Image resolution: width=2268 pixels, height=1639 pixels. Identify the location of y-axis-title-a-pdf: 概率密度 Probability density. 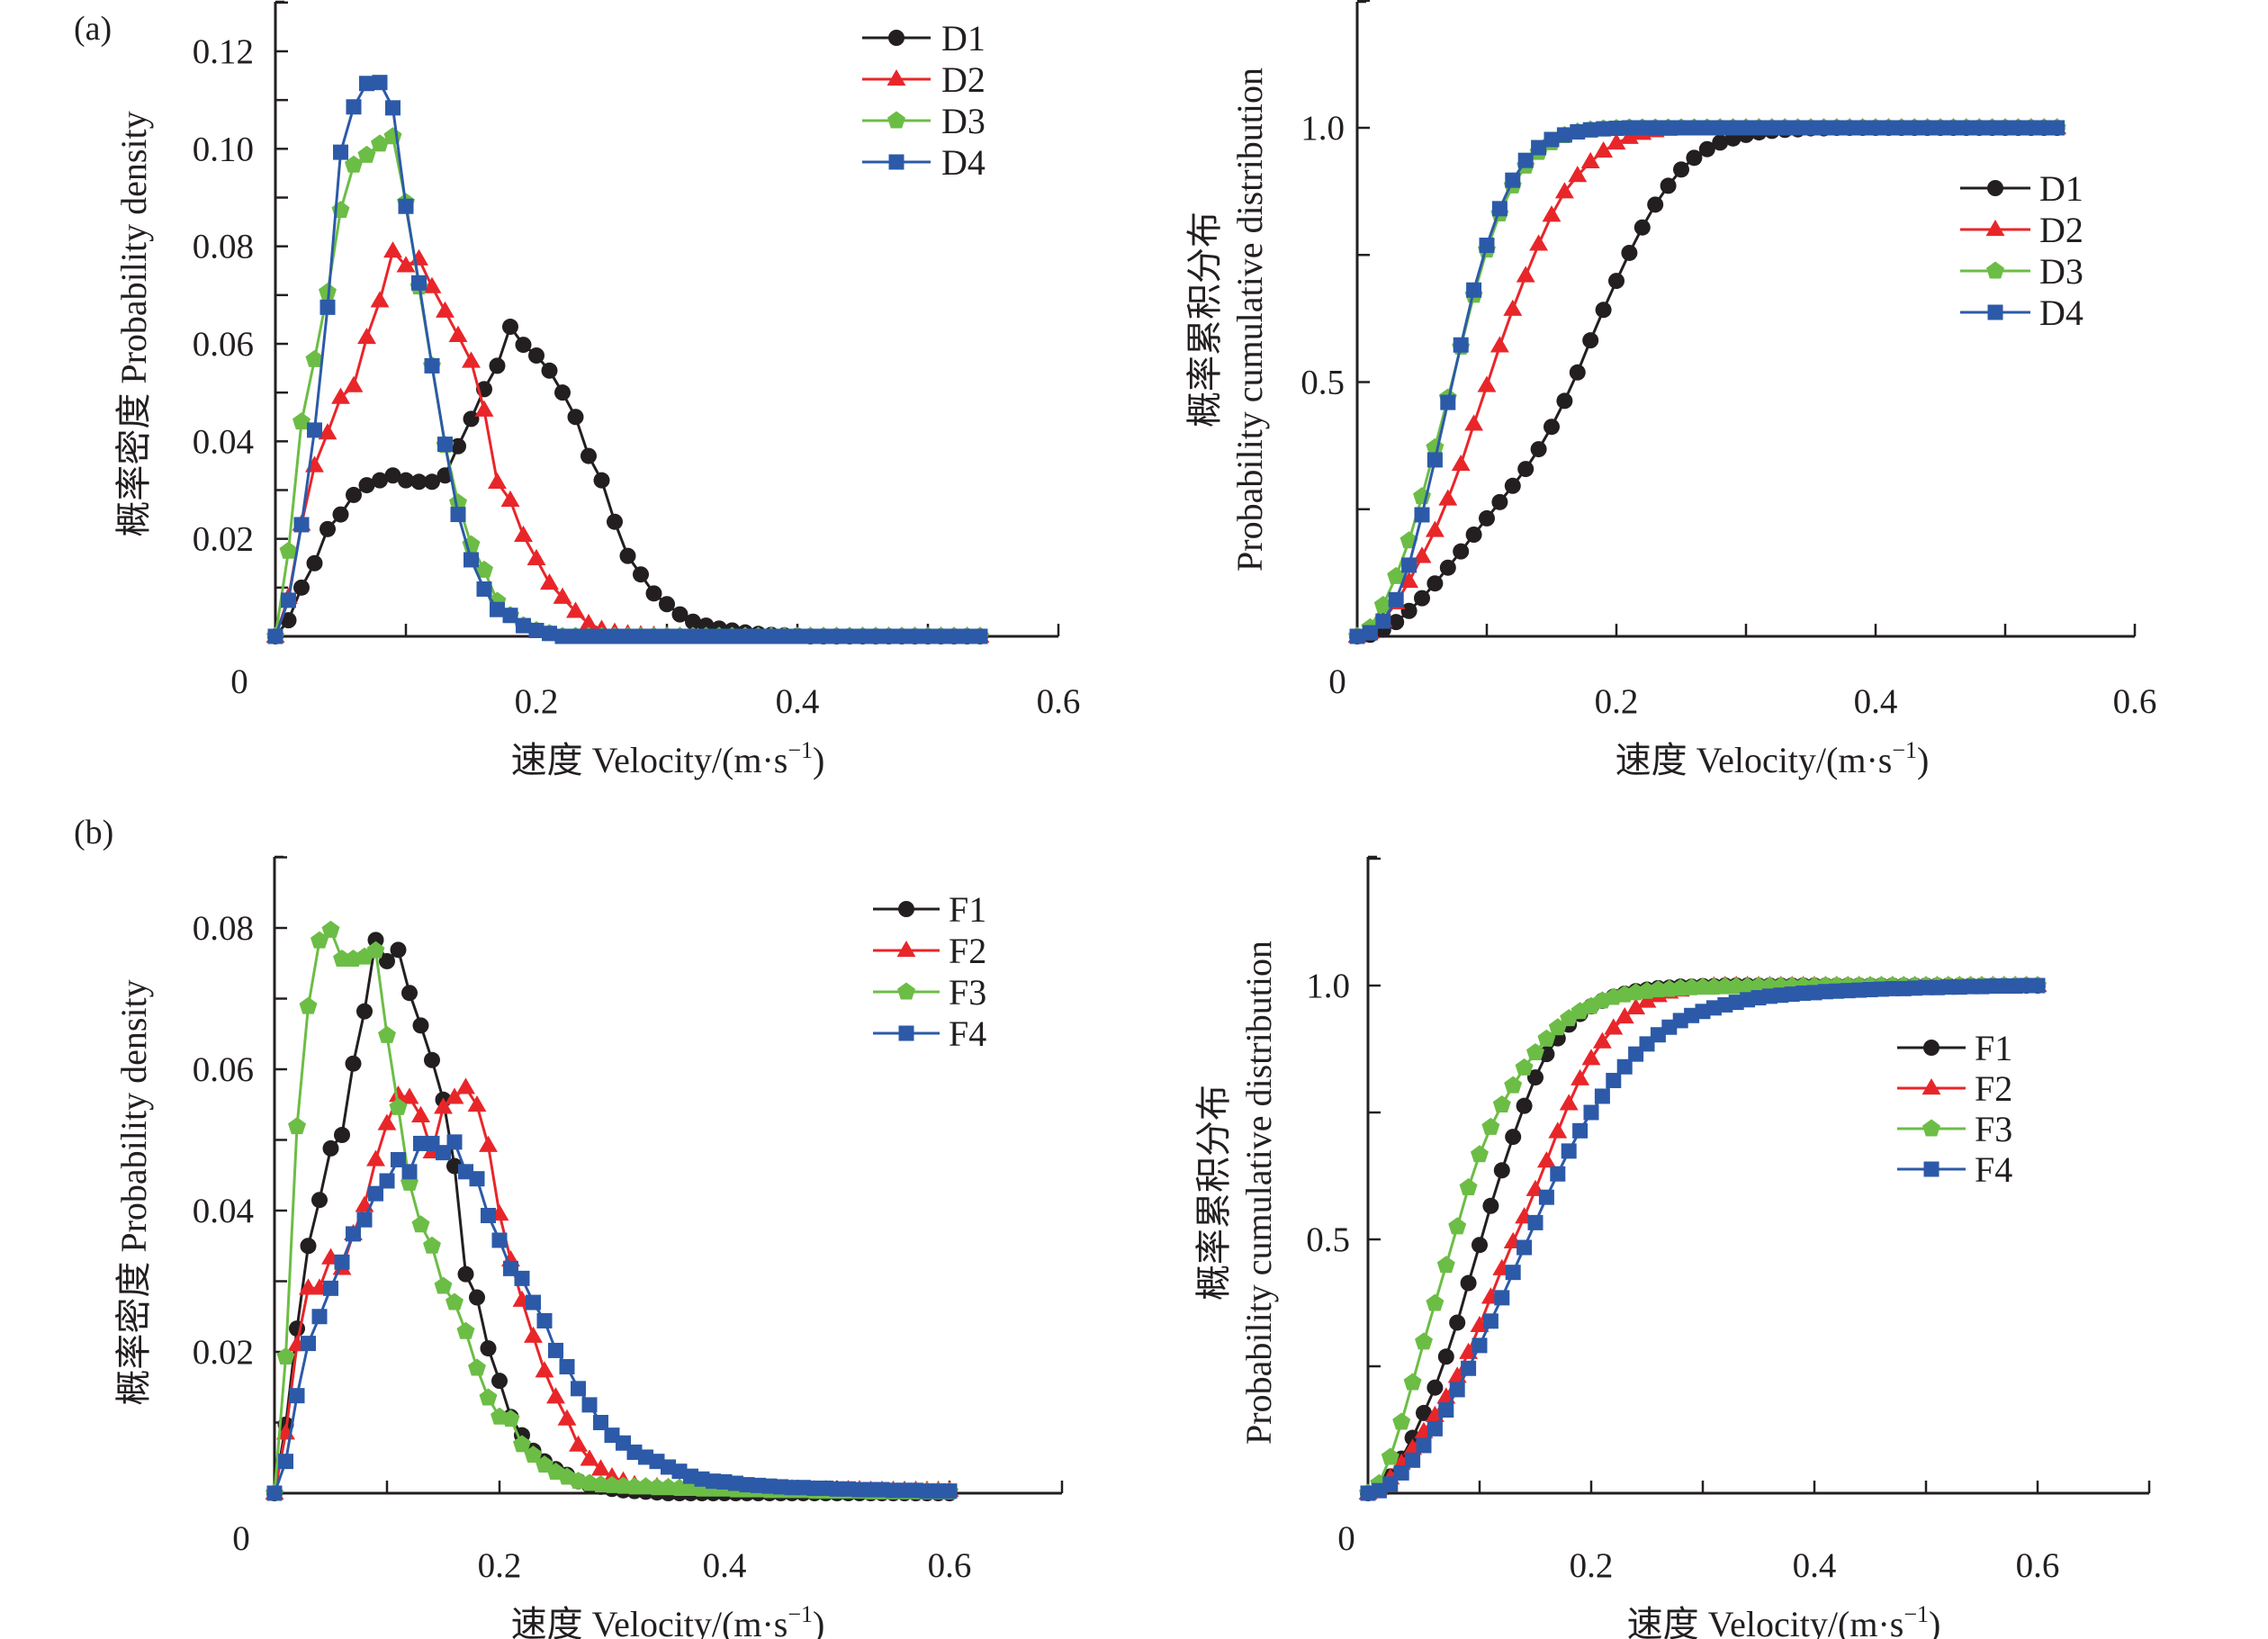
(133, 323).